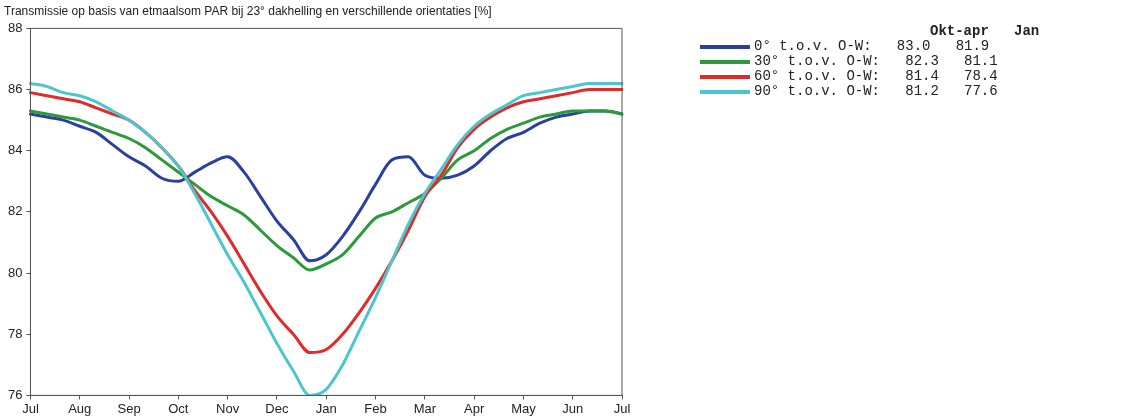  Describe the element at coordinates (129, 408) in the screenshot. I see `x-tick-label: Sep` at that location.